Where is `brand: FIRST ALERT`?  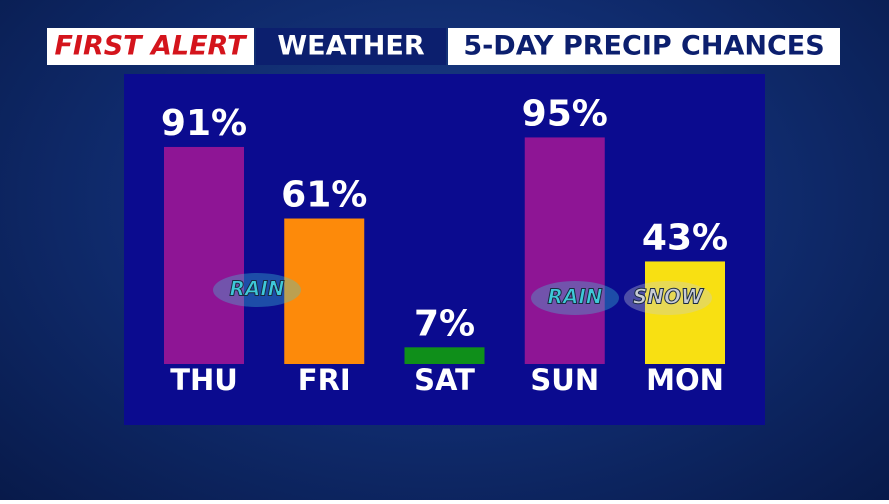 brand: FIRST ALERT is located at coordinates (151, 46).